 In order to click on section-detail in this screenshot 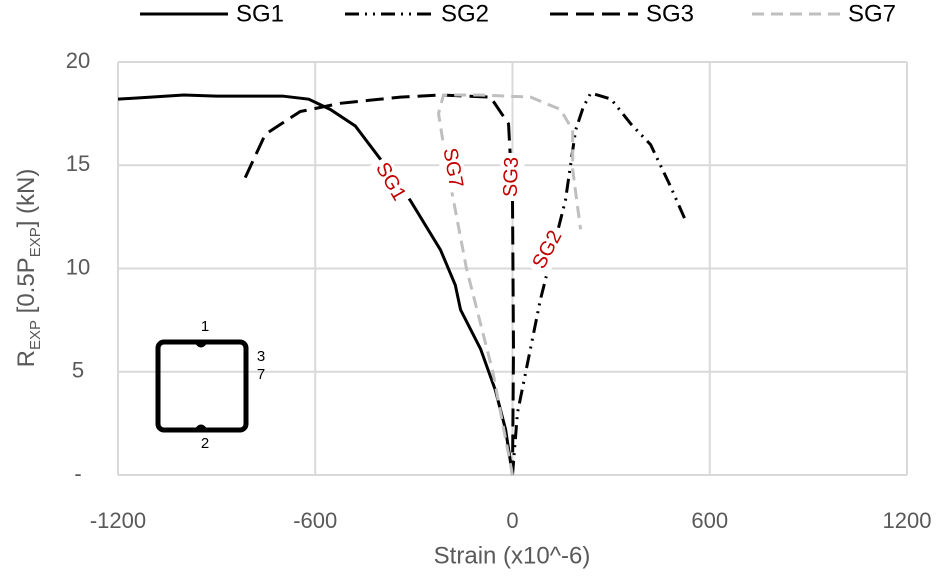, I will do `click(202, 386)`.